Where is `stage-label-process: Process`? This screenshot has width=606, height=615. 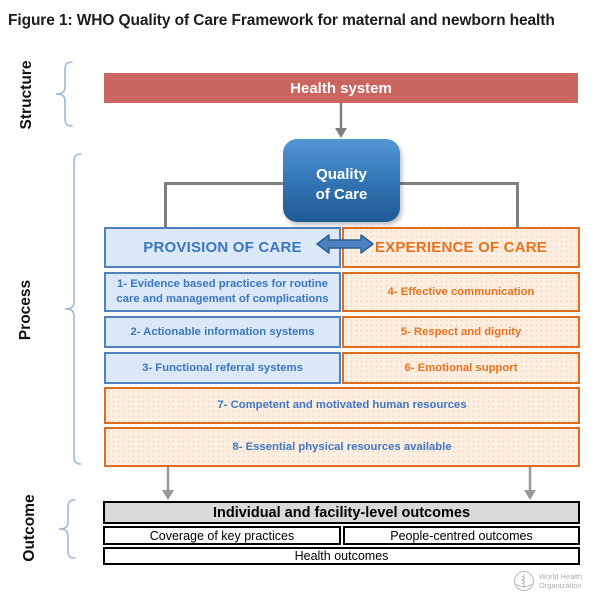 stage-label-process: Process is located at coordinates (25, 310).